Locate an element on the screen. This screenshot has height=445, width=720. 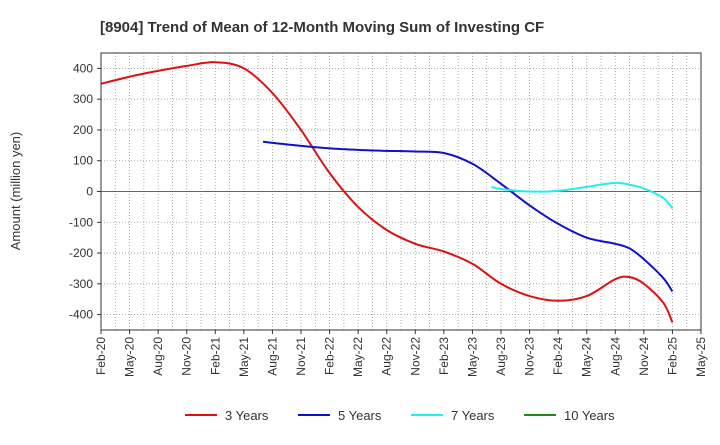
y-tick-label: -200 is located at coordinates (81, 253).